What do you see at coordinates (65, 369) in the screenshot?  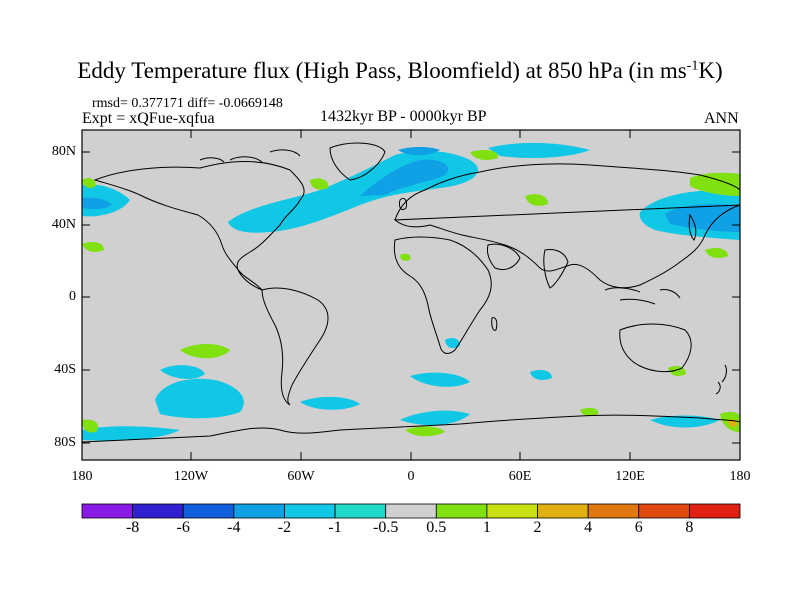 I see `lat-label-40s: 40S` at bounding box center [65, 369].